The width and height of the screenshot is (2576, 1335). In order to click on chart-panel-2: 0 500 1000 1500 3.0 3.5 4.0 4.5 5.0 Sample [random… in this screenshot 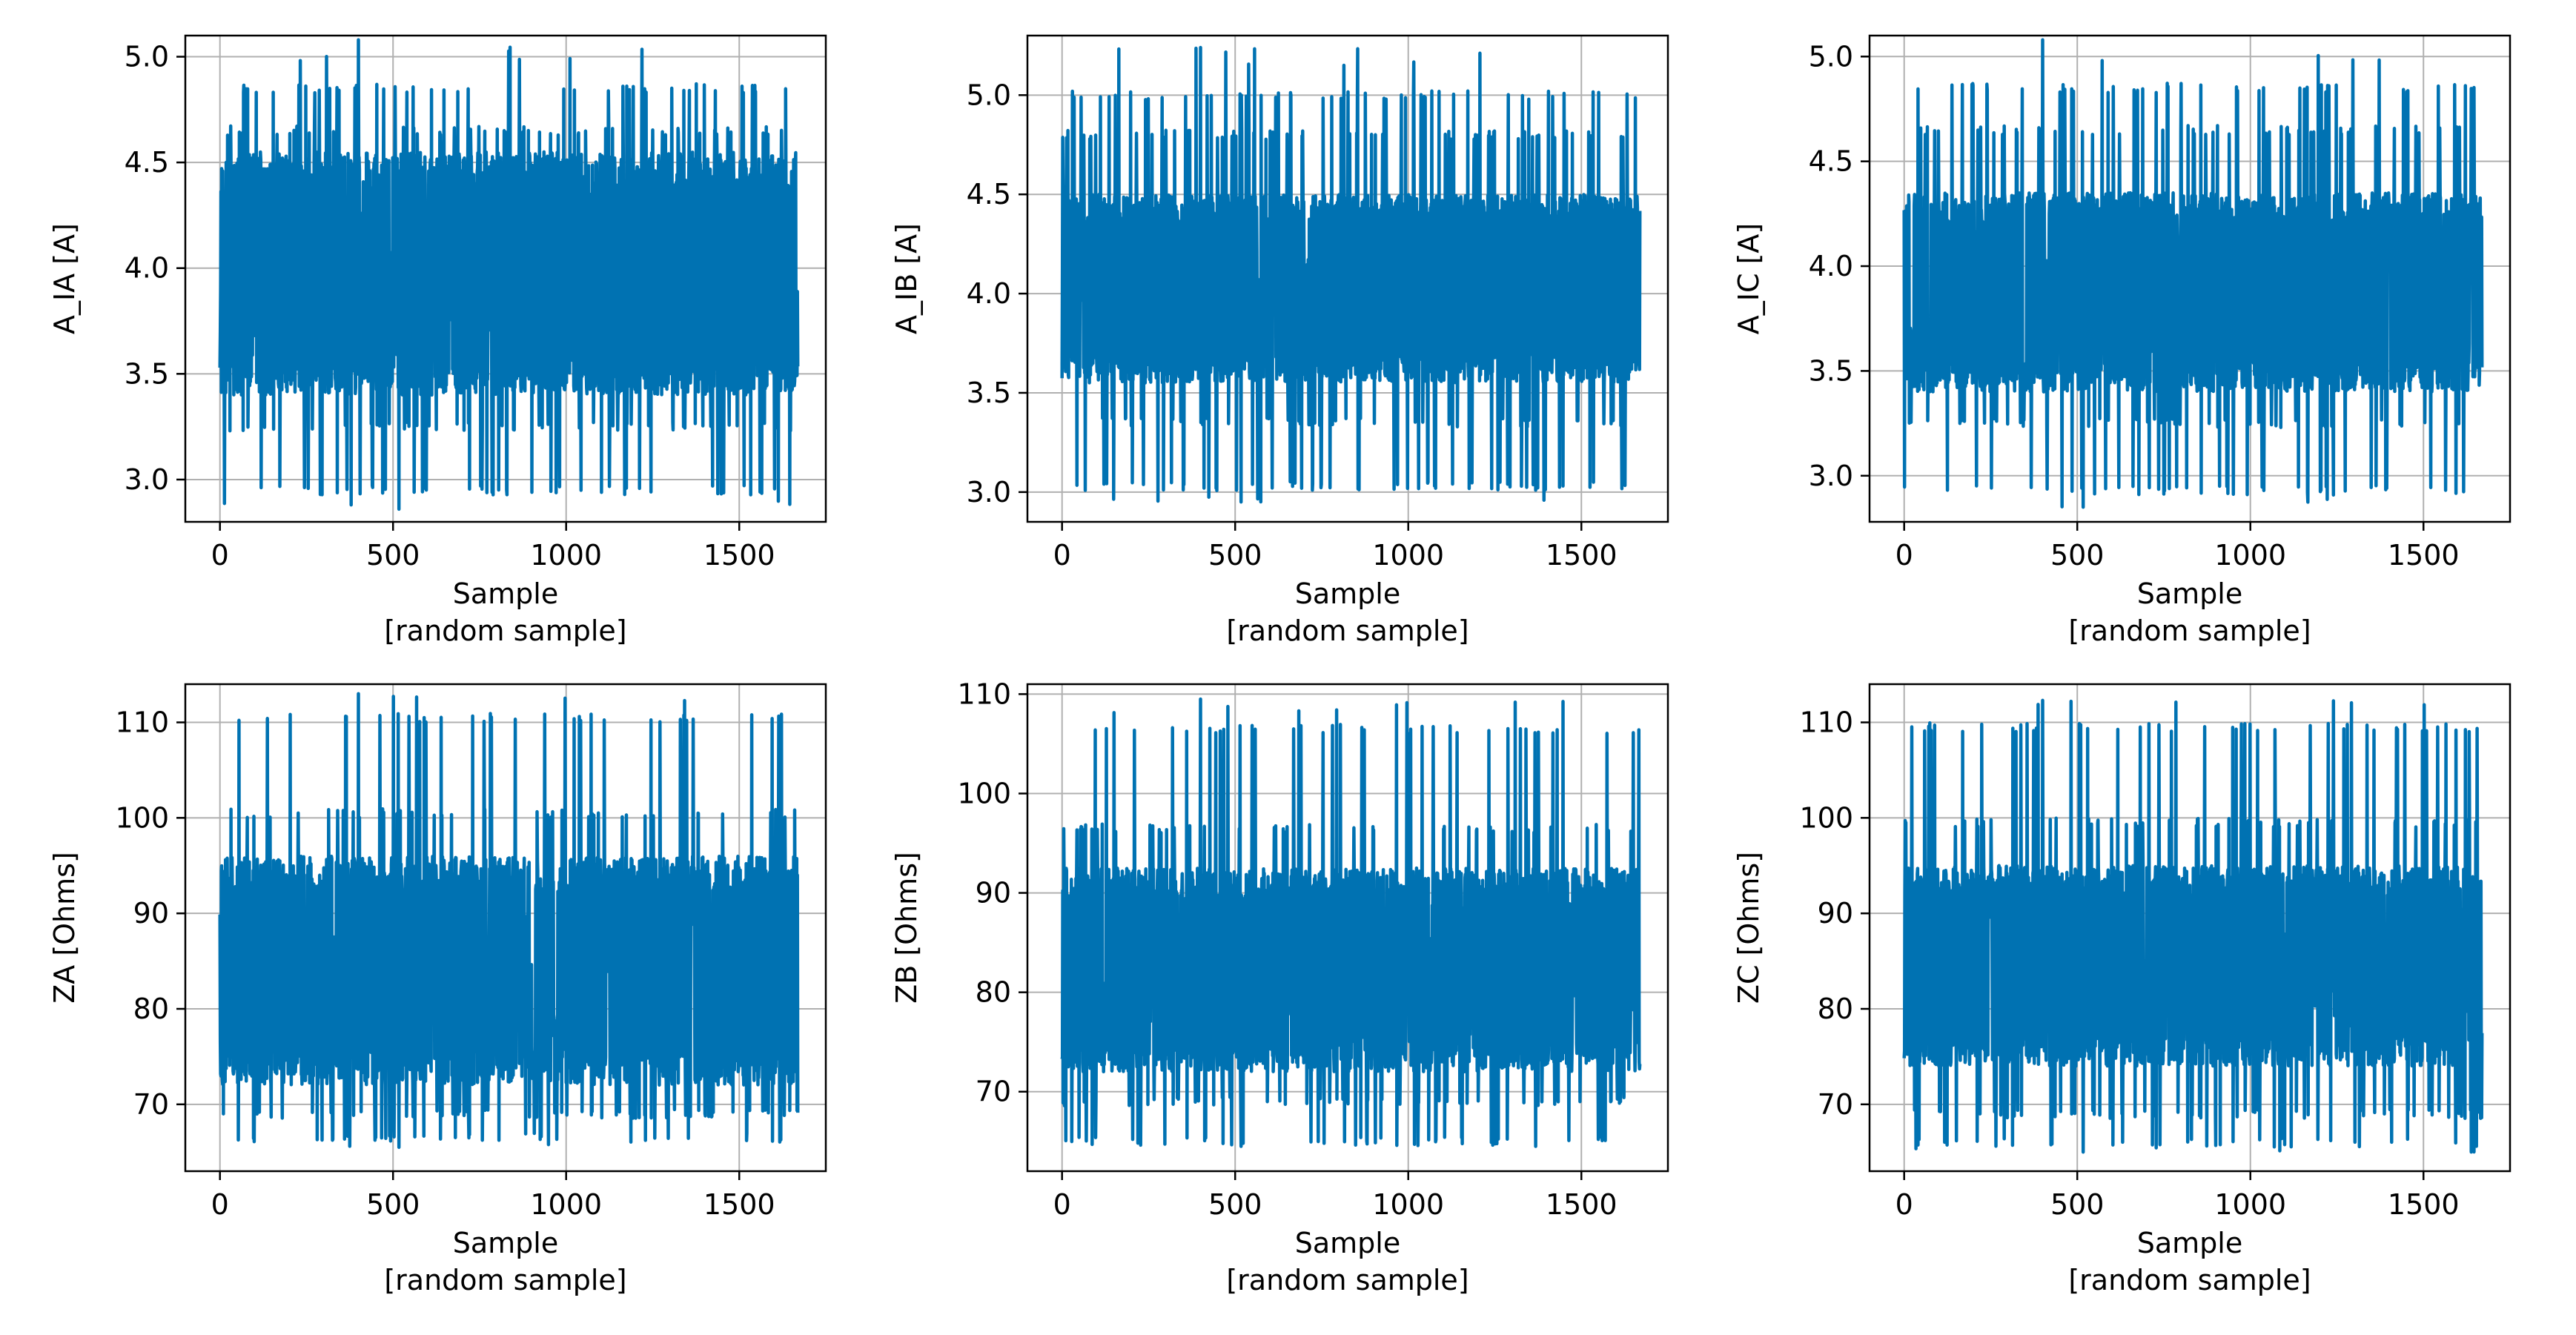, I will do `click(1279, 340)`.